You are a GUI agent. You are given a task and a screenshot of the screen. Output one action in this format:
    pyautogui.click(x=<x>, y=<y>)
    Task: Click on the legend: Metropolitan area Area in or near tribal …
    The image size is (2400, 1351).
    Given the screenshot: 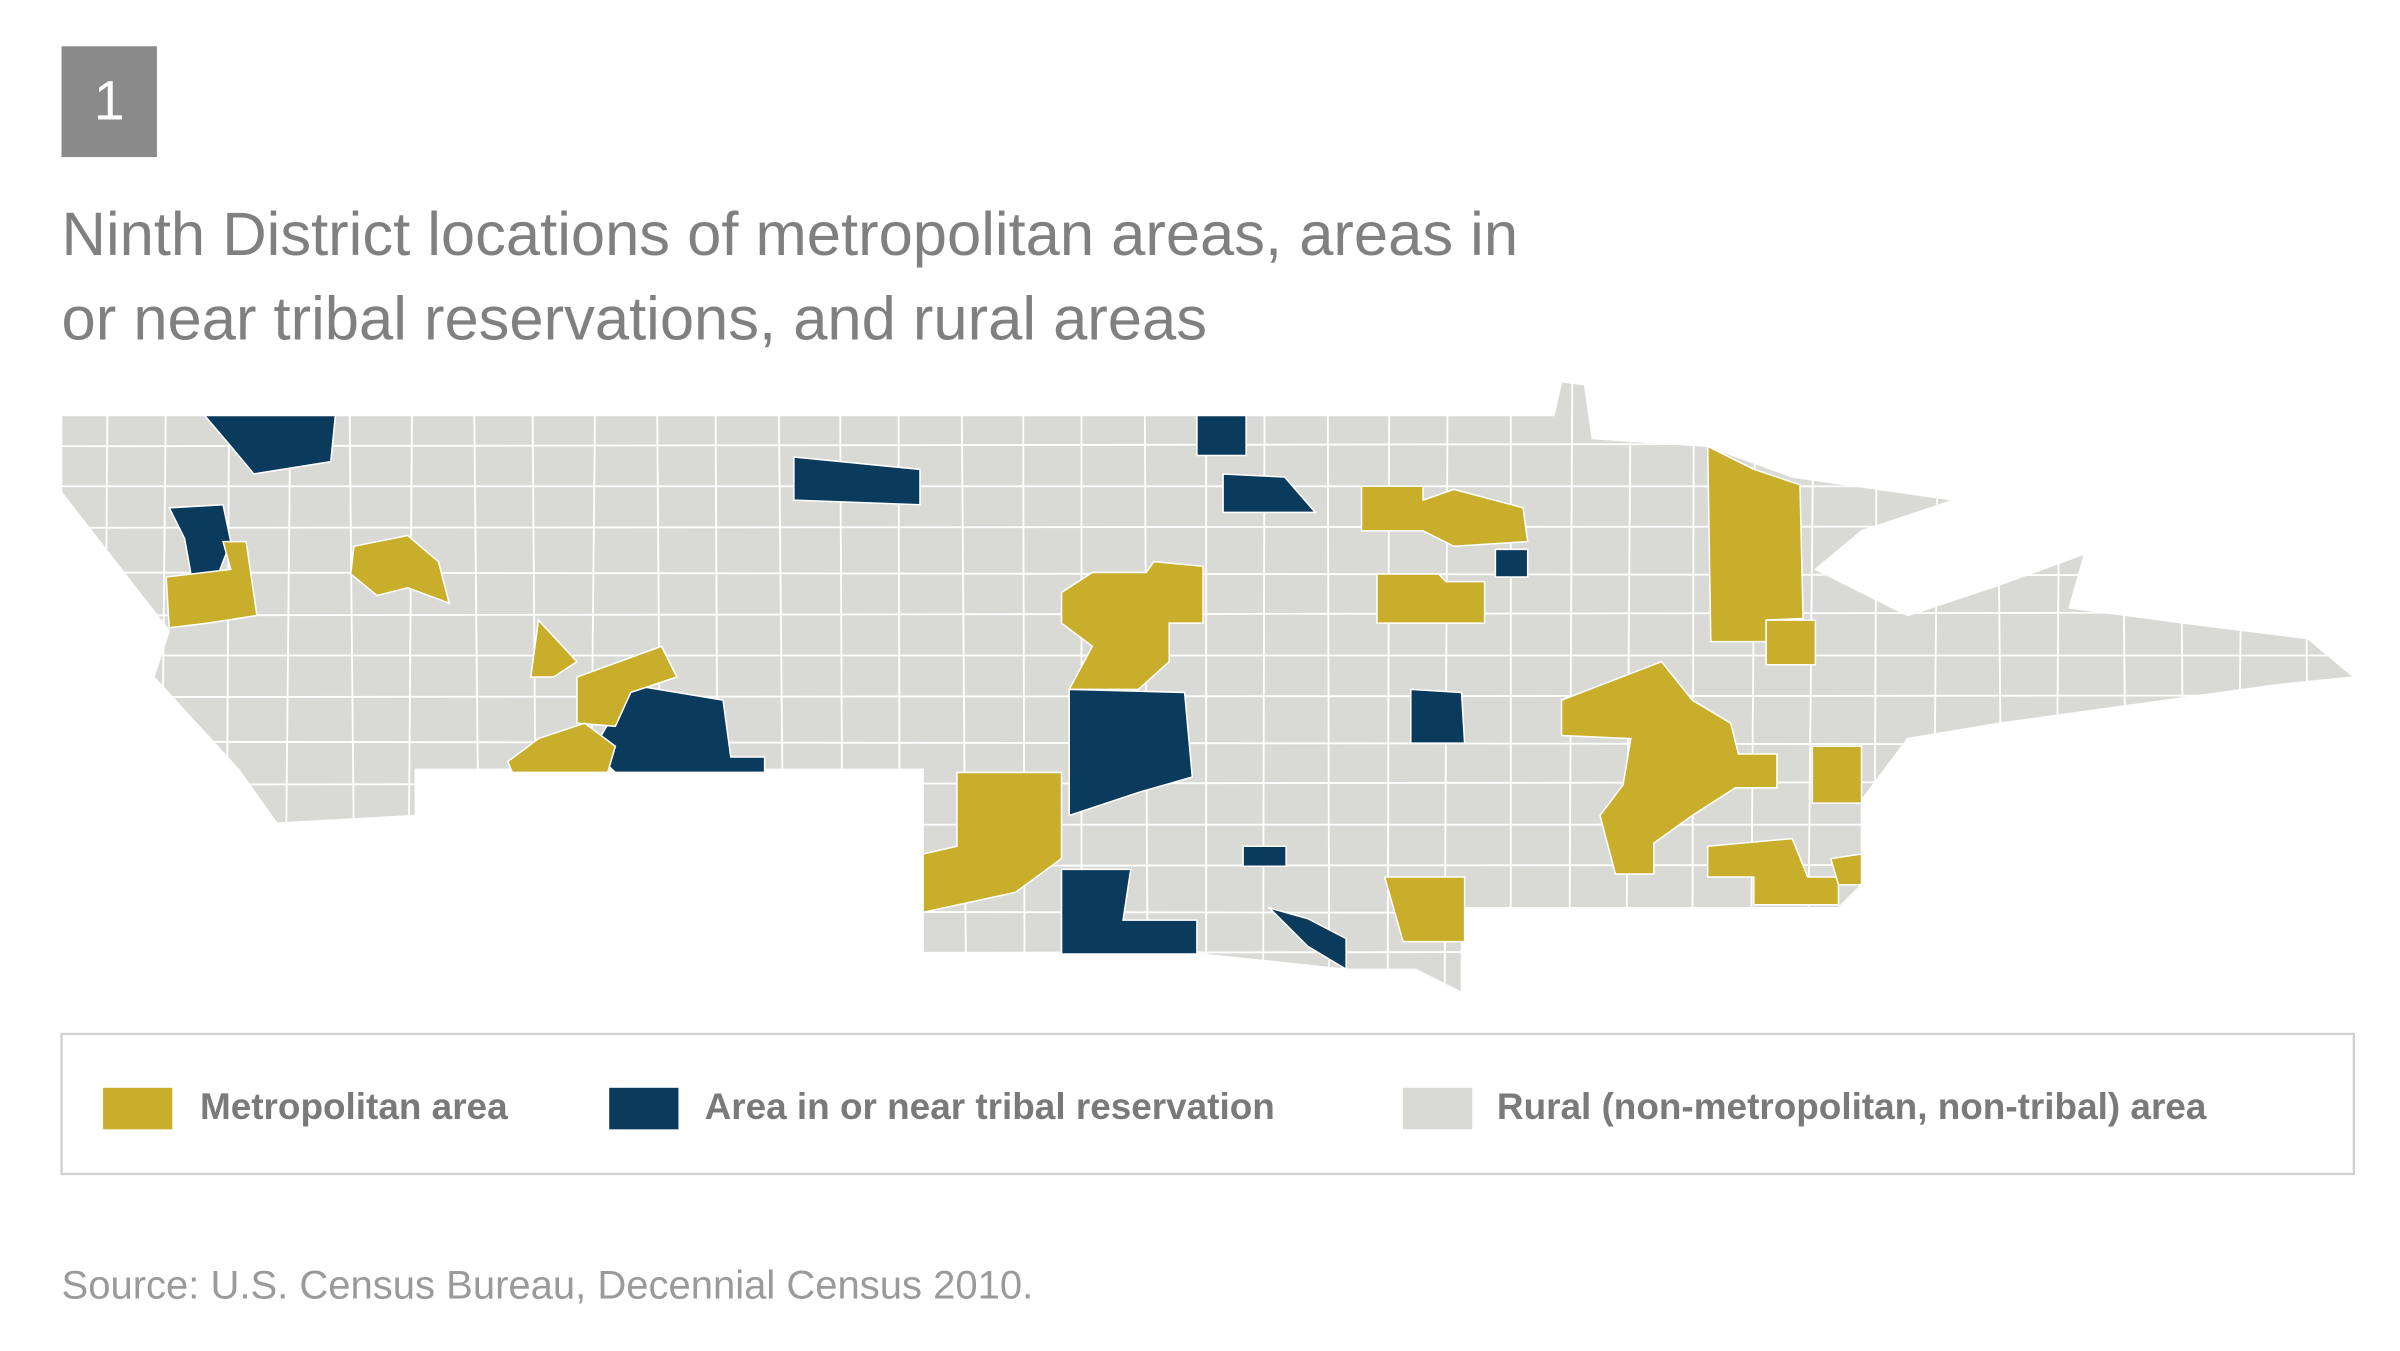 What is the action you would take?
    pyautogui.click(x=1155, y=1108)
    